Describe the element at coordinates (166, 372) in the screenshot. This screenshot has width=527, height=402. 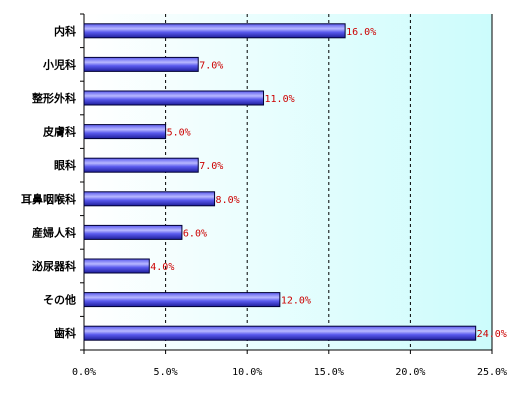
I see `x-tick-label: 5.0%` at that location.